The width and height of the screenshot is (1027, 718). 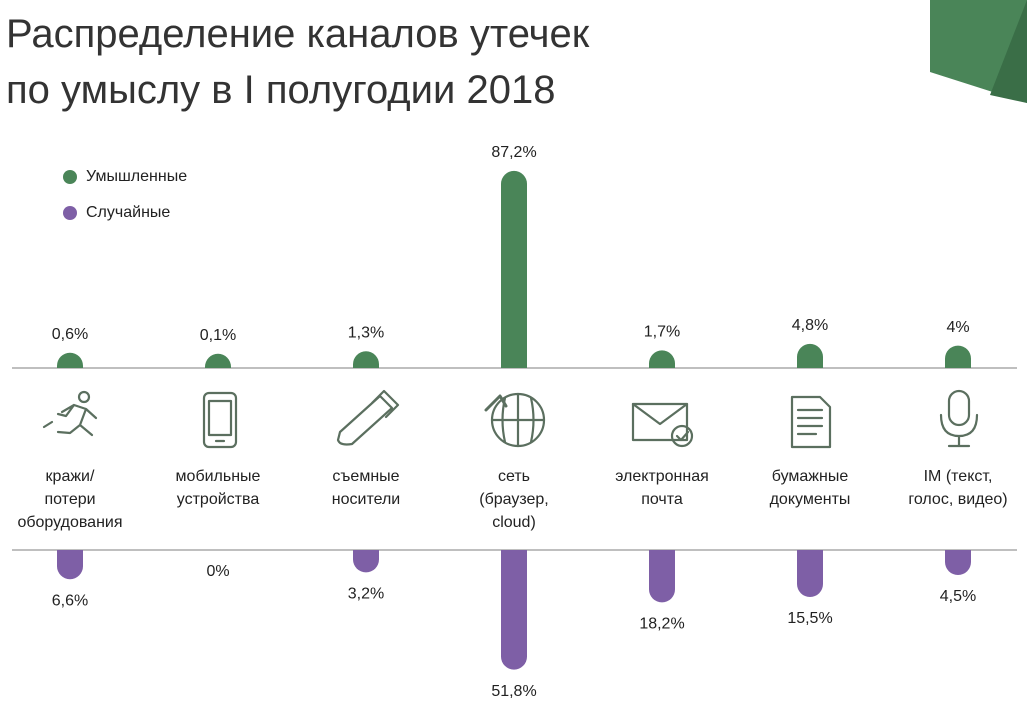 What do you see at coordinates (1008, 51) in the screenshot?
I see `decoration` at bounding box center [1008, 51].